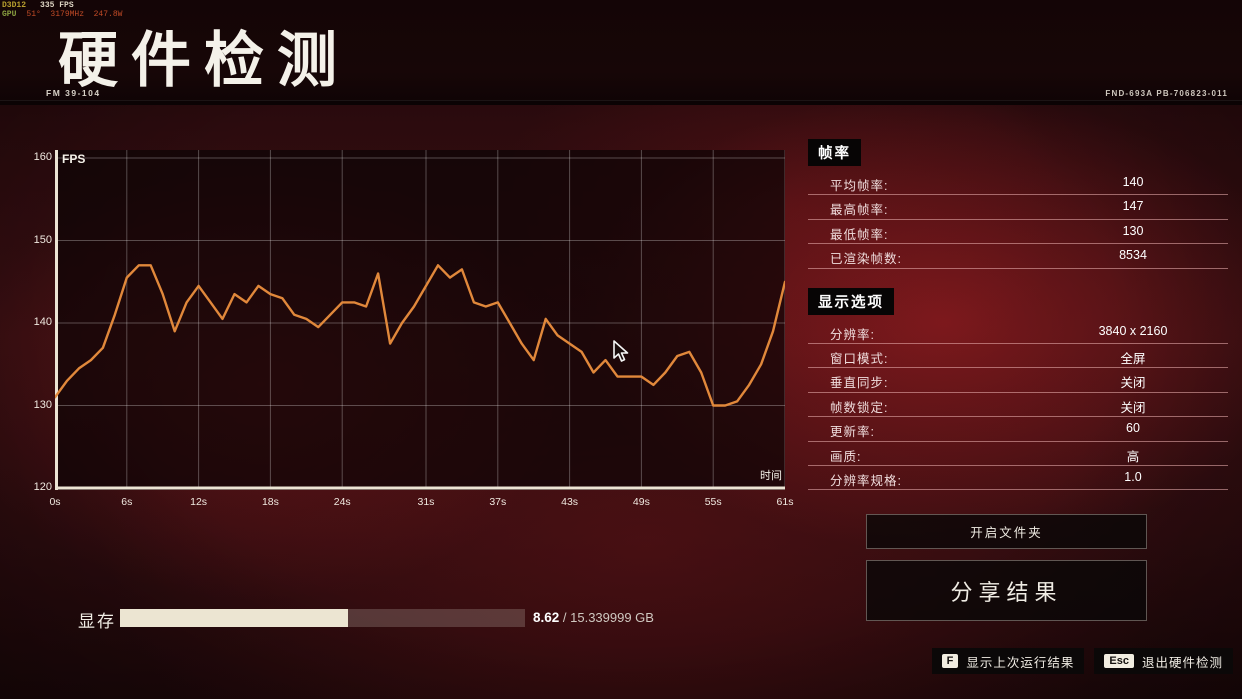 This screenshot has width=1242, height=699. Describe the element at coordinates (1133, 182) in the screenshot. I see `stat-value: 140` at that location.